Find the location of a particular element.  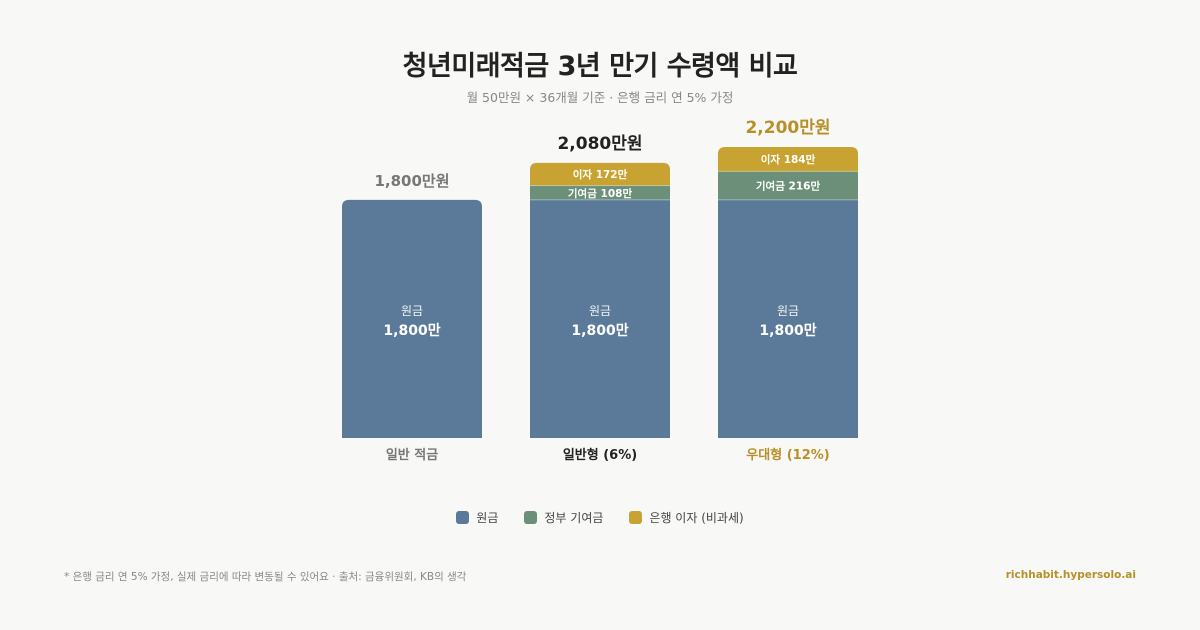

government-label-1: 기여금 108만 is located at coordinates (600, 193).